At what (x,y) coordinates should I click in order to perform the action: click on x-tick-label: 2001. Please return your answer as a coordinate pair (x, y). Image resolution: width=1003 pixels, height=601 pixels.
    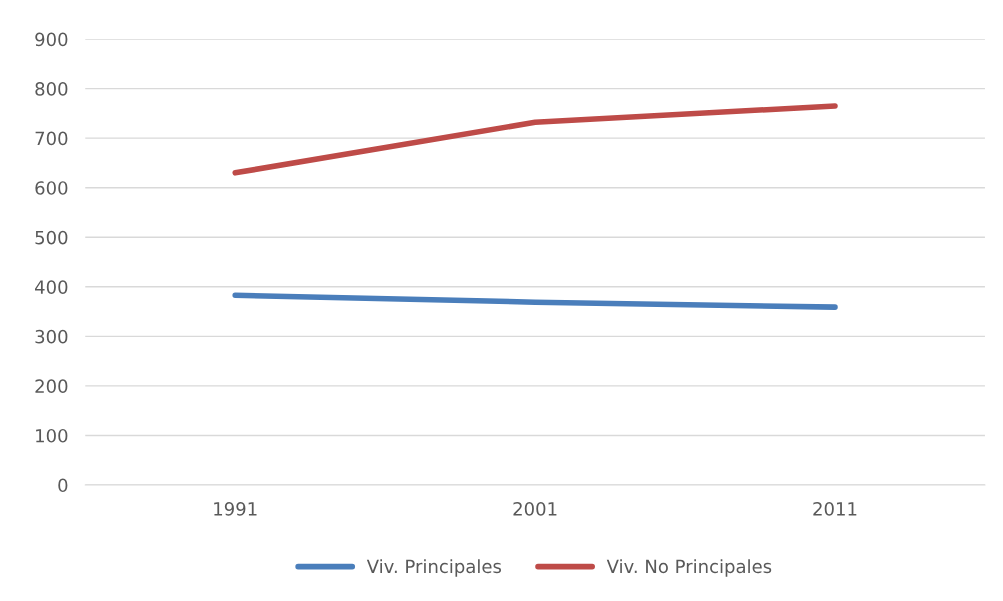
    Looking at the image, I should click on (535, 508).